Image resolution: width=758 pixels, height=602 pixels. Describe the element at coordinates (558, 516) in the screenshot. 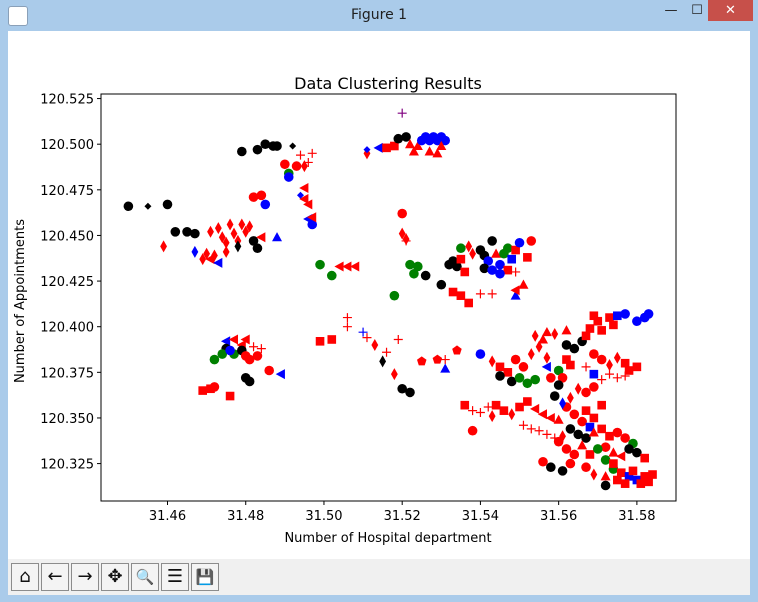

I see `x-tick-label: 31.56` at that location.